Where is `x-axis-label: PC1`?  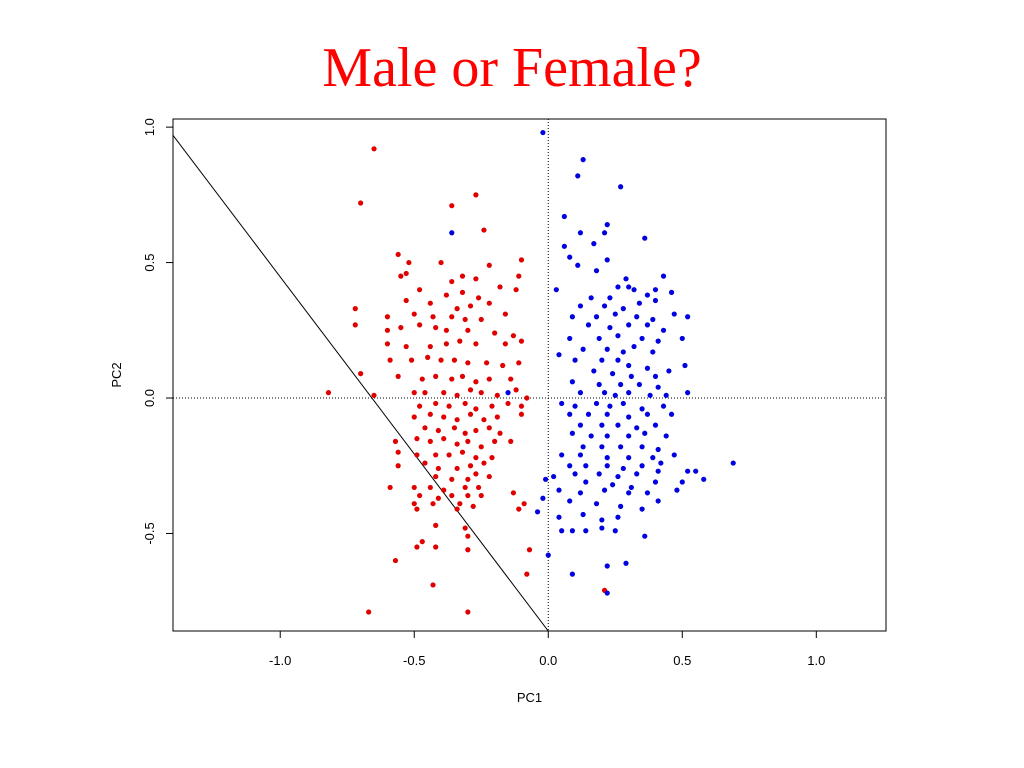
x-axis-label: PC1 is located at coordinates (529, 697).